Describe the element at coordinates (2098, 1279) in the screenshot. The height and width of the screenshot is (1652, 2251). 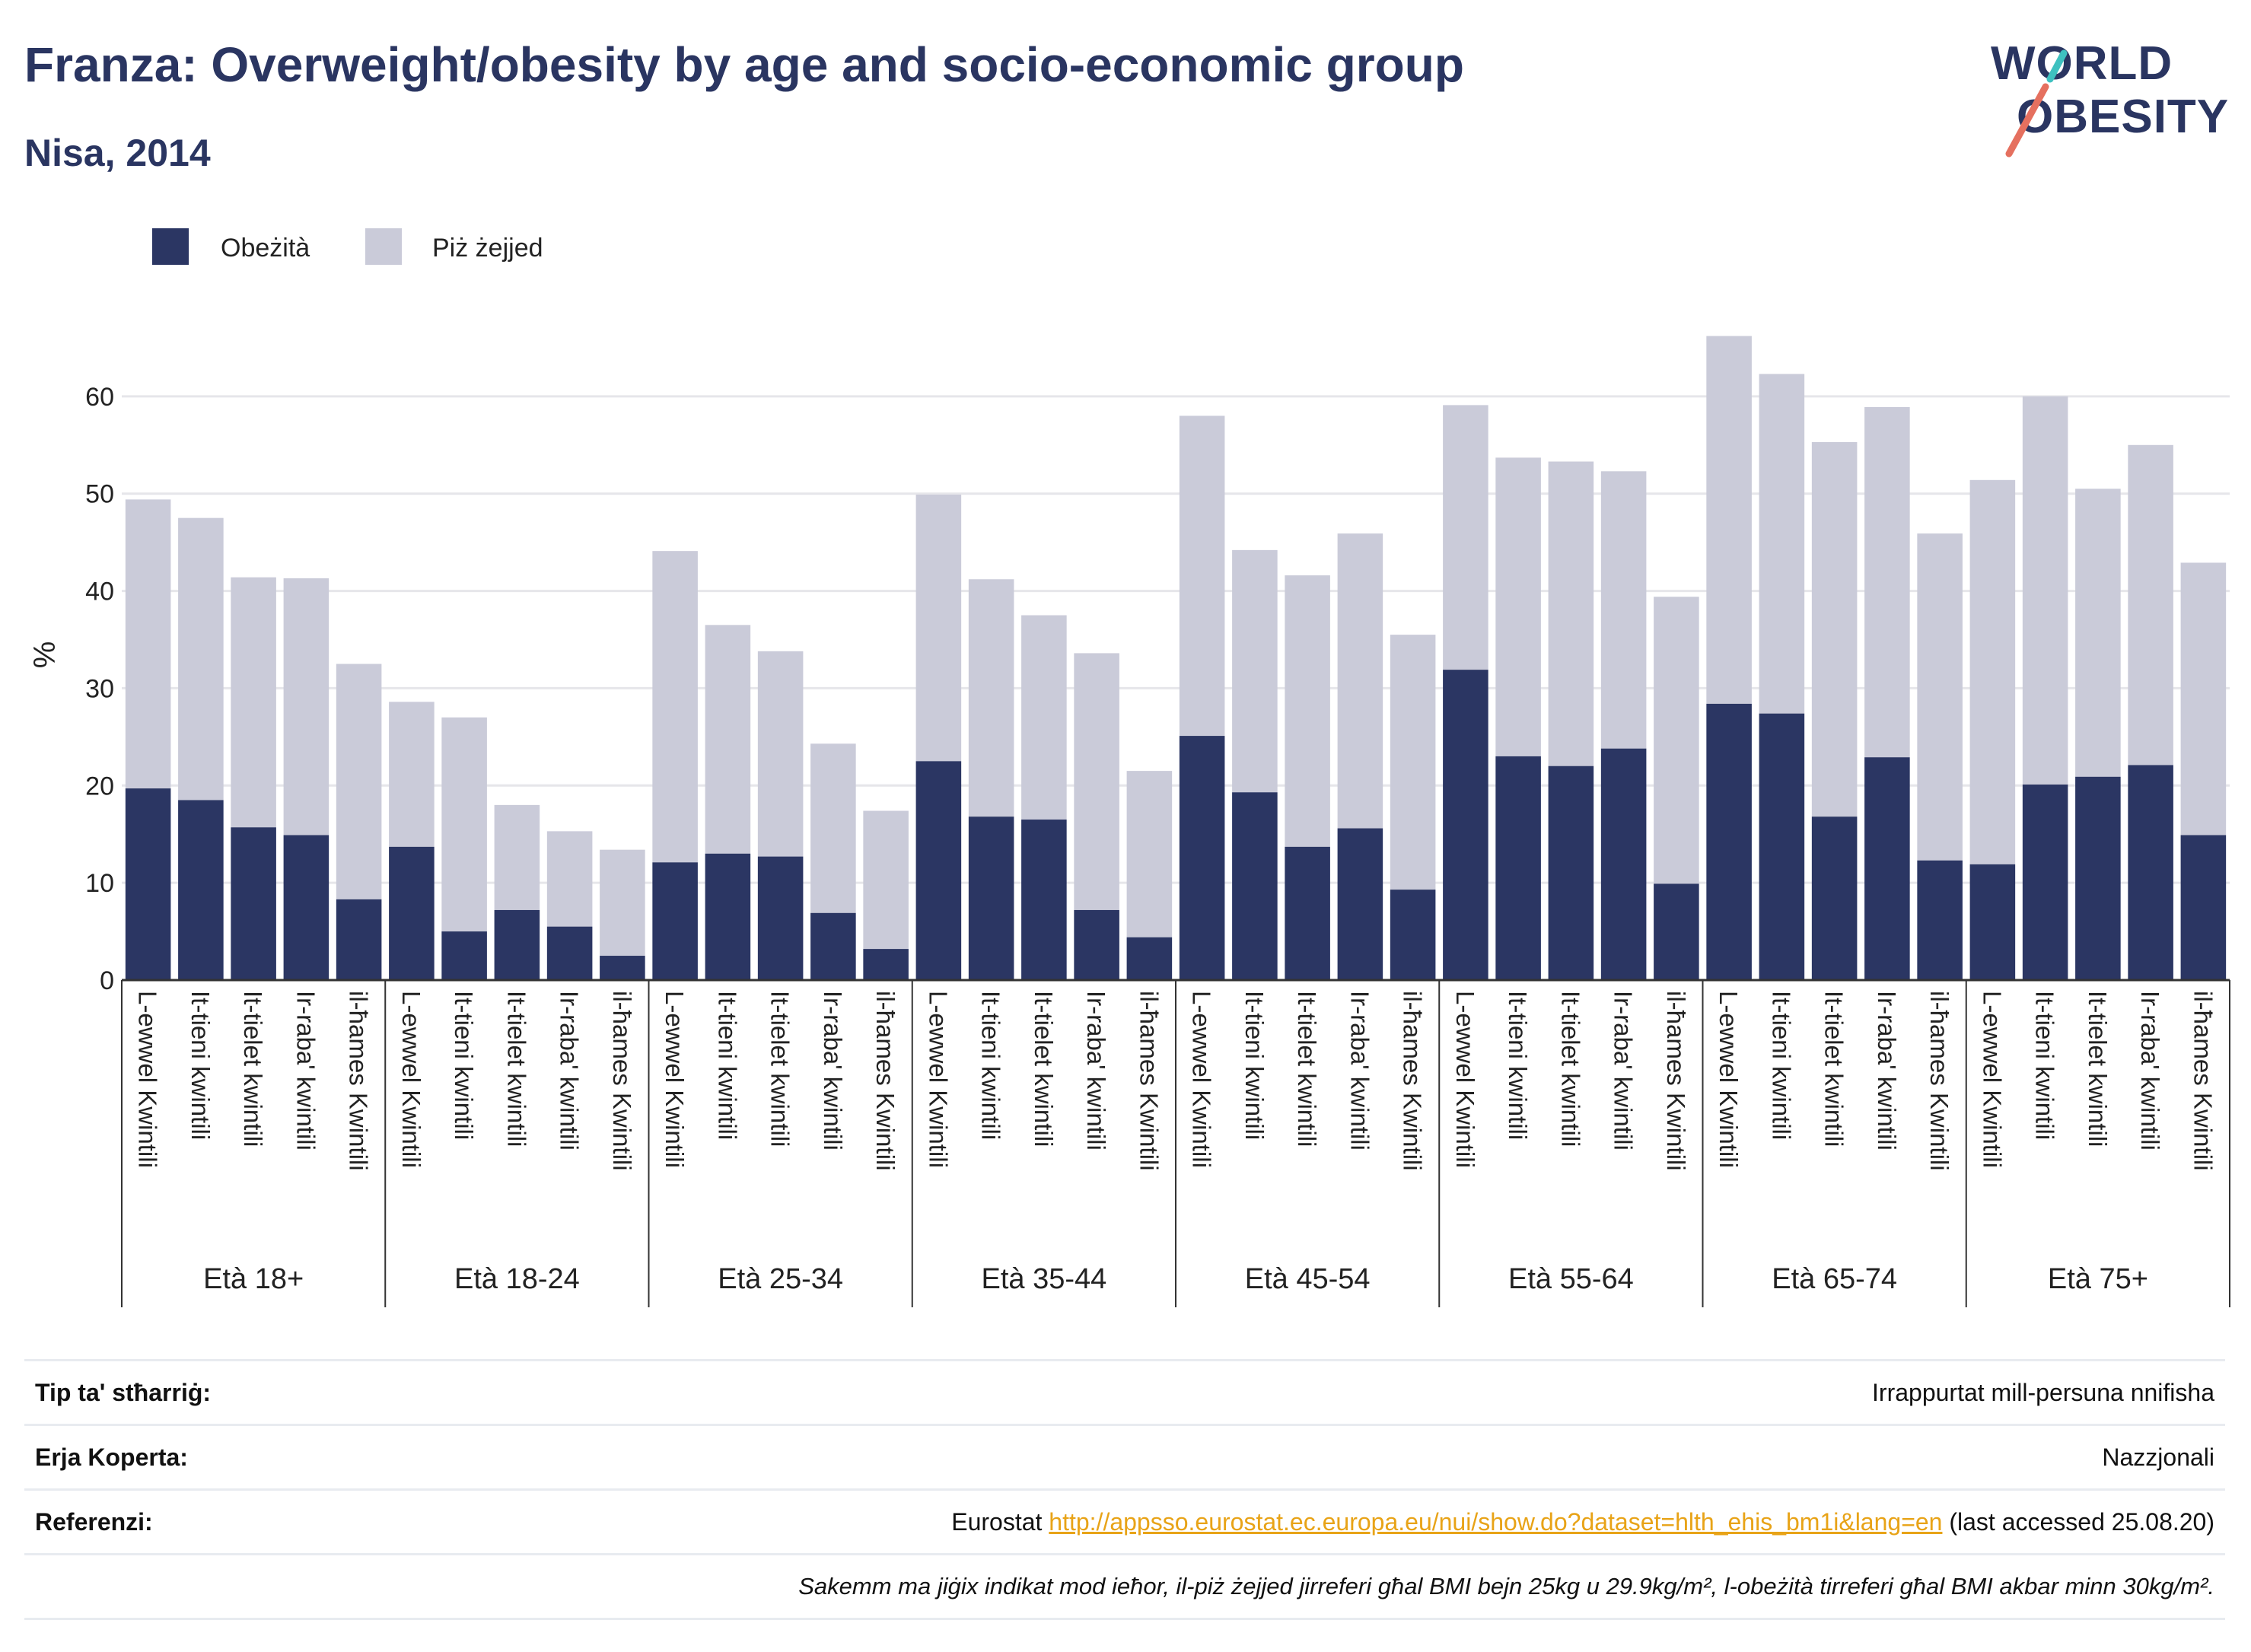
I see `group-label: Età 75+` at that location.